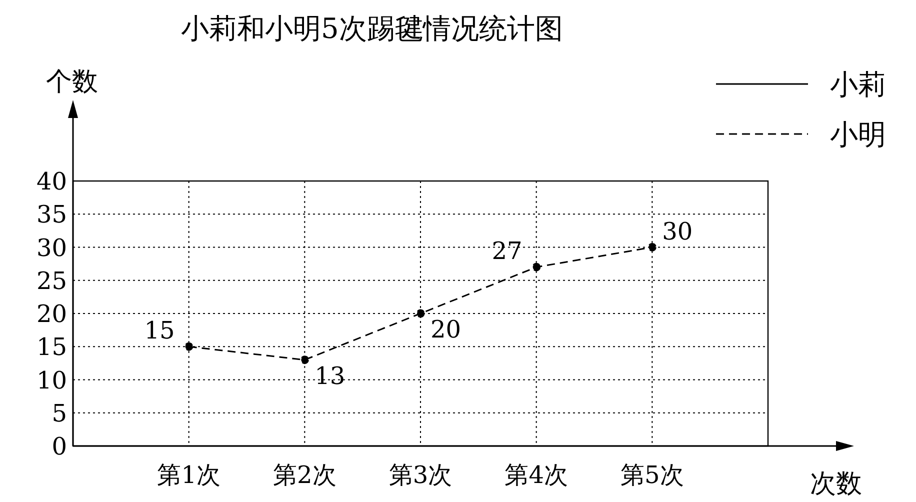  Describe the element at coordinates (51, 182) in the screenshot. I see `y-tick-label: 40` at that location.